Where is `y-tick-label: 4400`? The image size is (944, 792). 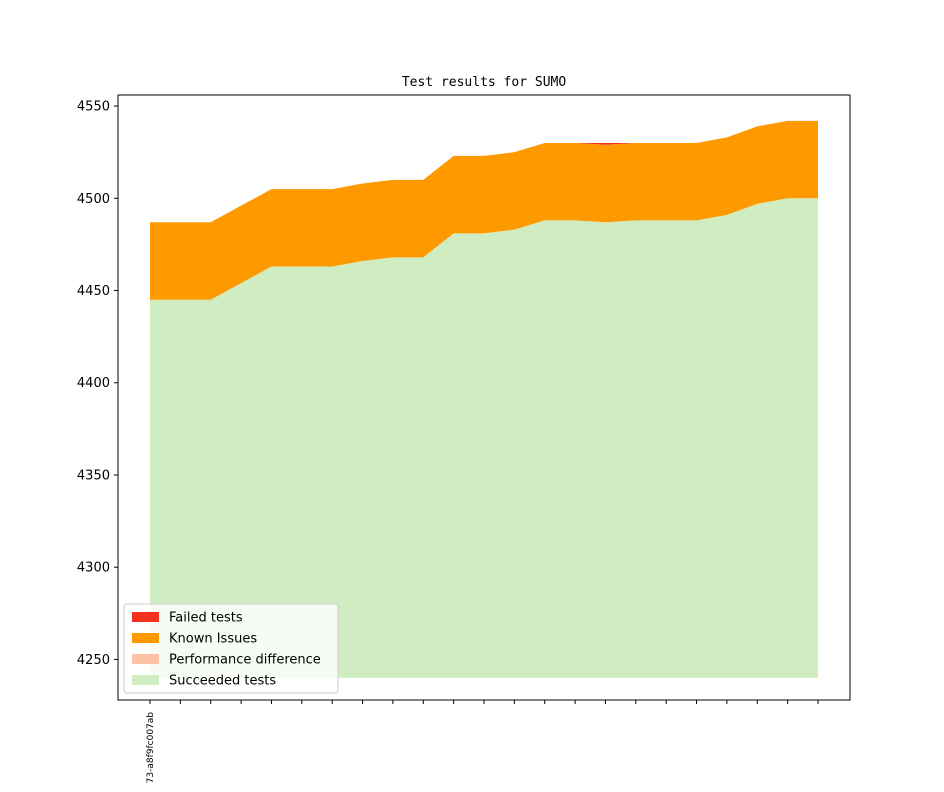
y-tick-label: 4400 is located at coordinates (93, 383).